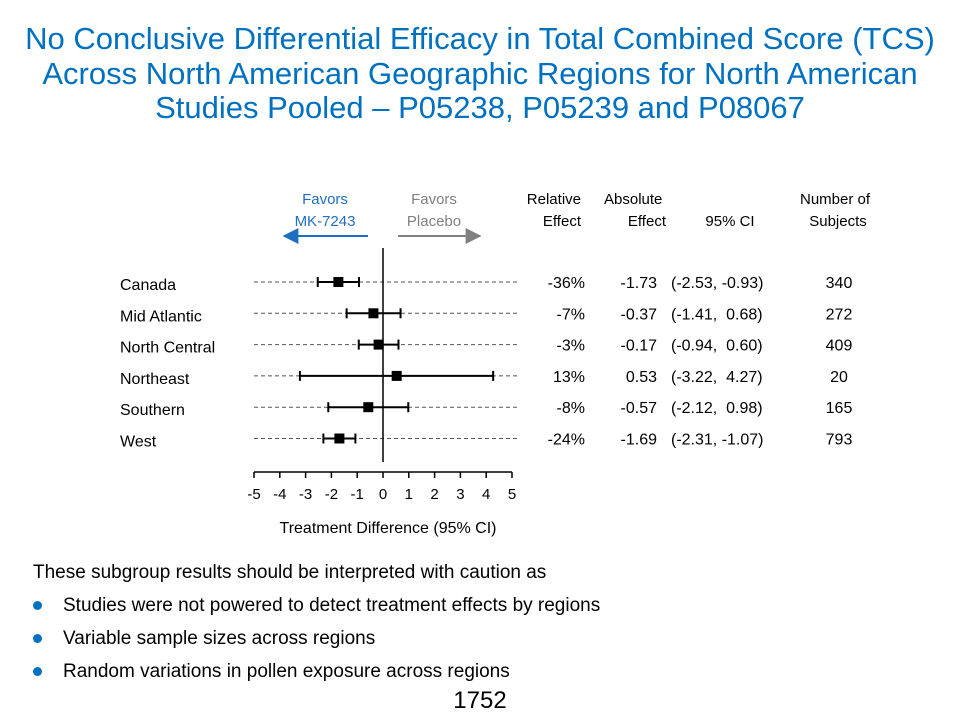 The width and height of the screenshot is (960, 720). Describe the element at coordinates (647, 221) in the screenshot. I see `absolute-effect-header-line2: Effect` at that location.